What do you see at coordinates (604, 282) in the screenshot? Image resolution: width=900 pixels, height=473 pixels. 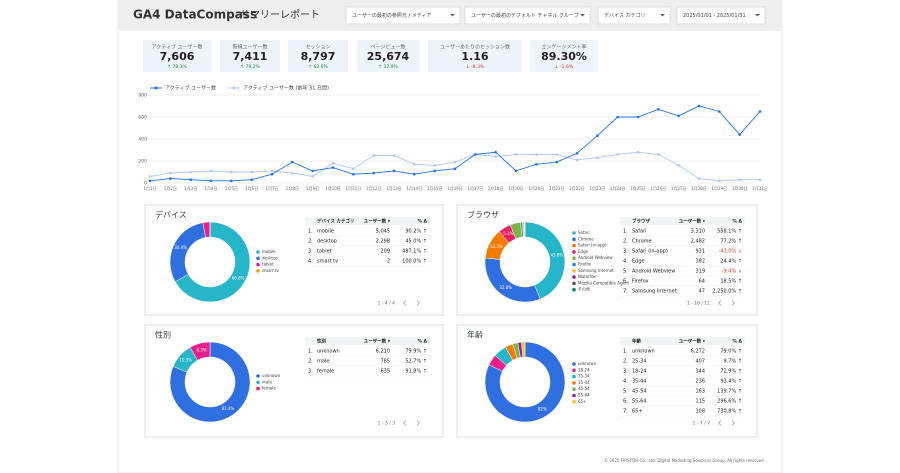 I see `legend-label: Mozilla Compatible Agent` at bounding box center [604, 282].